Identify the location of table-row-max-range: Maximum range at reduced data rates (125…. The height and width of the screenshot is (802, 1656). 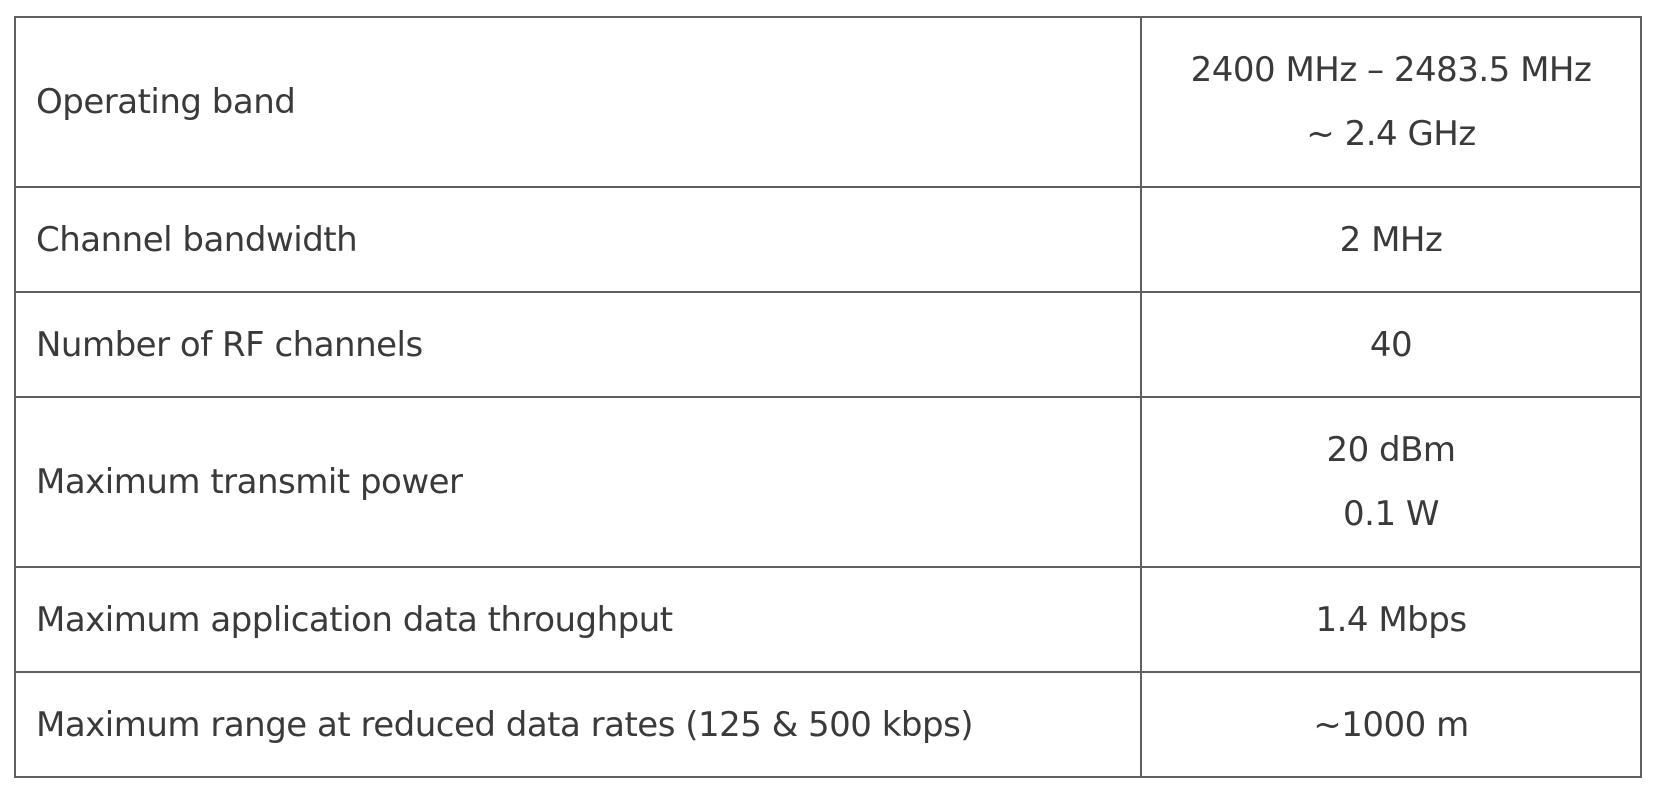
(828, 724).